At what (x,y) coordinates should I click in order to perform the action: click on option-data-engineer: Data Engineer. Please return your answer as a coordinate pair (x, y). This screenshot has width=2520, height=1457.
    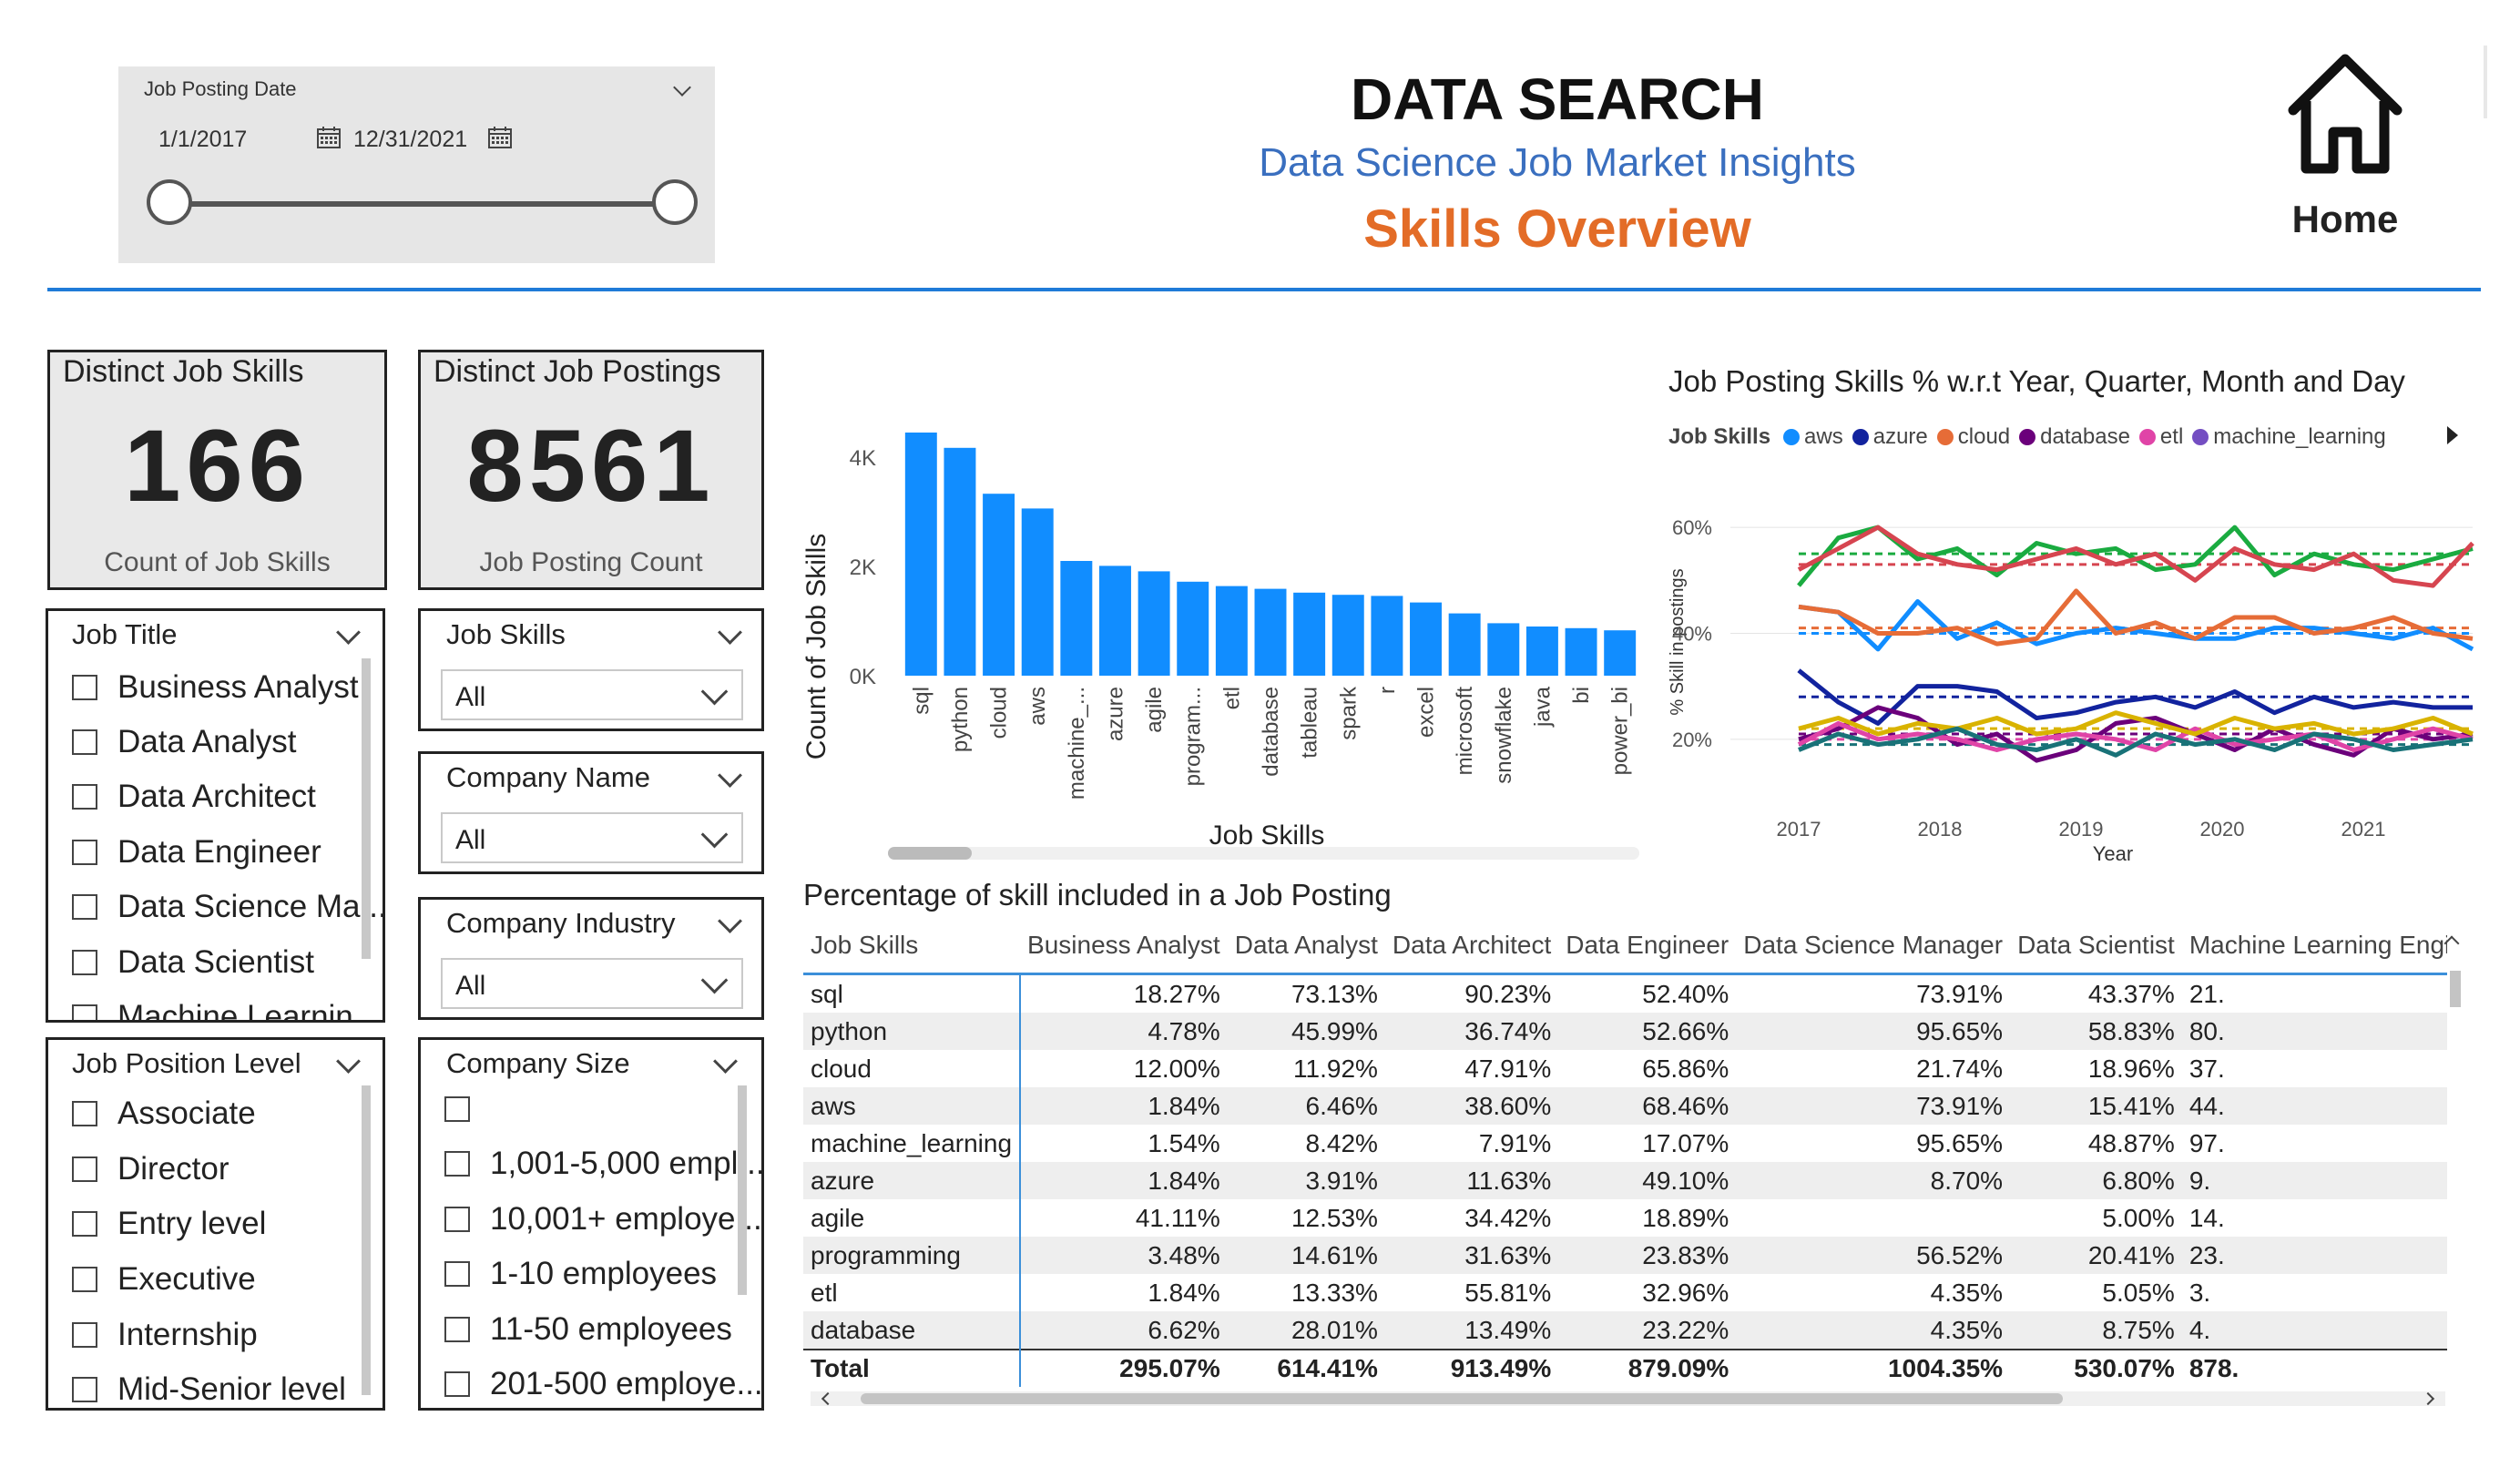
    Looking at the image, I should click on (196, 852).